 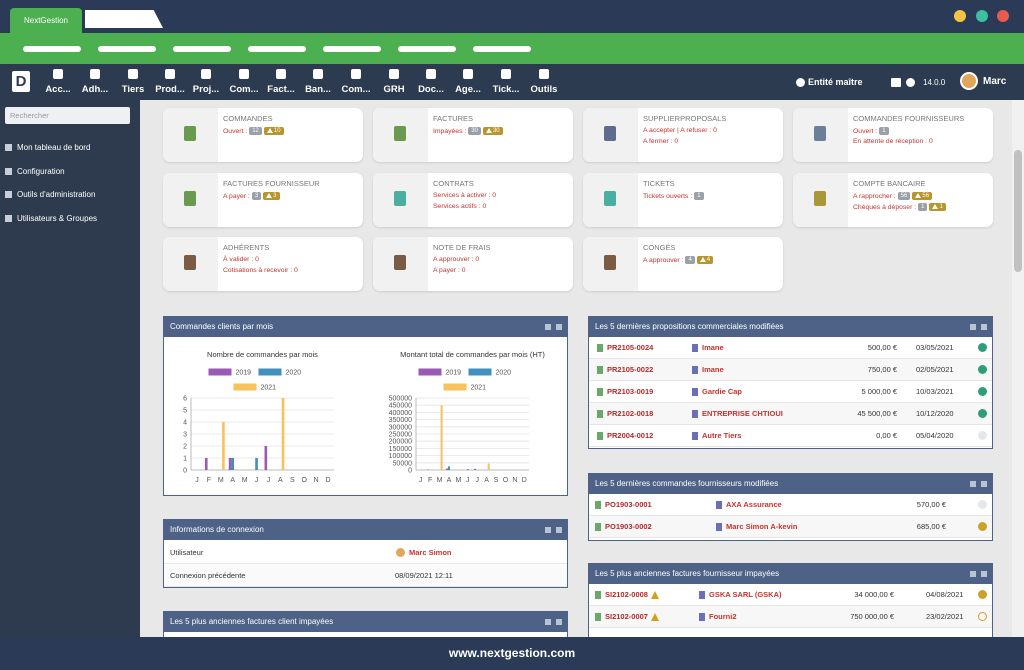 What do you see at coordinates (680, 130) in the screenshot?
I see `card-line: A accepter | A refuser : 0` at bounding box center [680, 130].